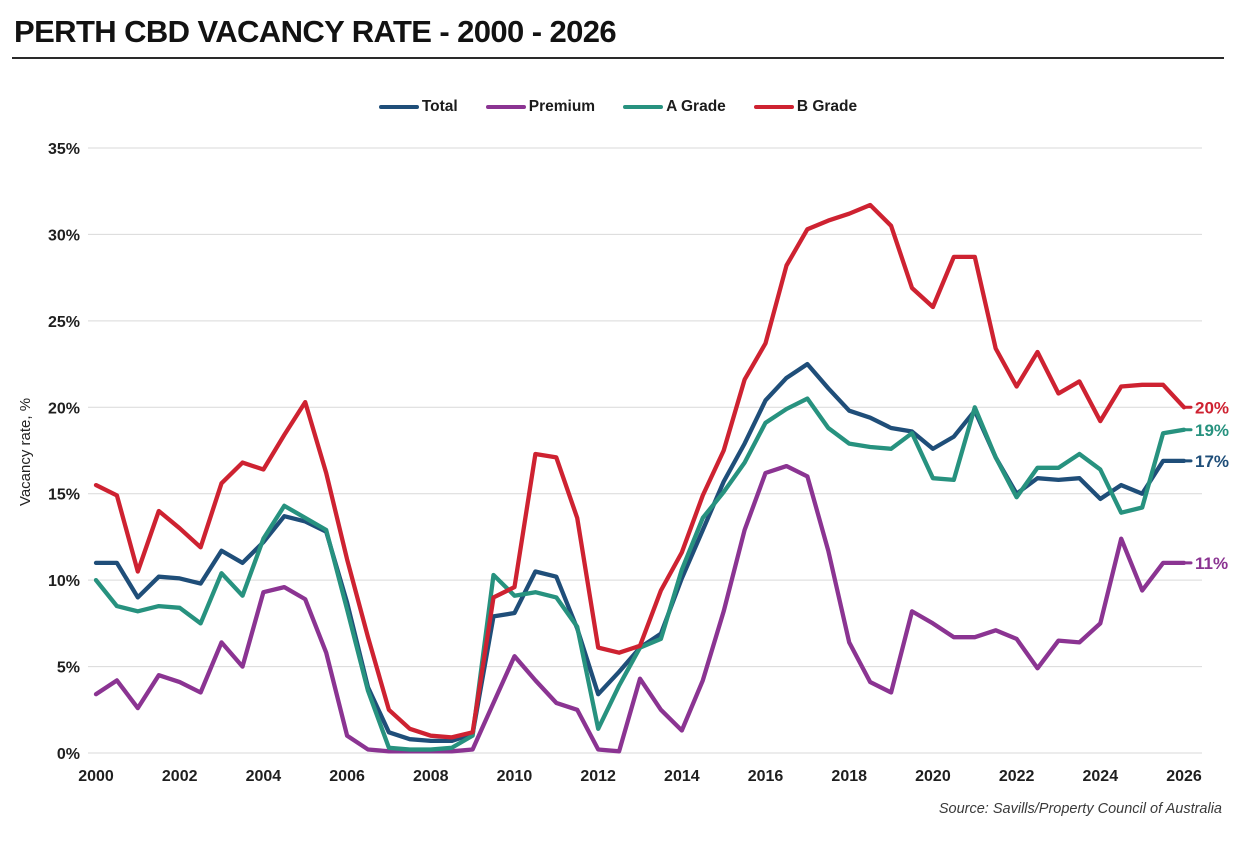  Describe the element at coordinates (933, 776) in the screenshot. I see `x-tick-label: 2020` at that location.